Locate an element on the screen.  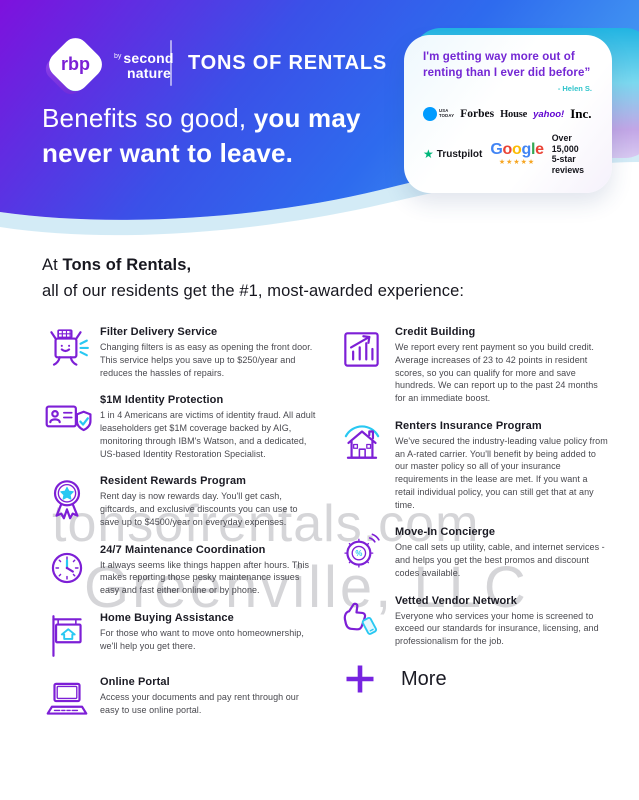
rbp-logo-badge: rbp is located at coordinates (75, 64).